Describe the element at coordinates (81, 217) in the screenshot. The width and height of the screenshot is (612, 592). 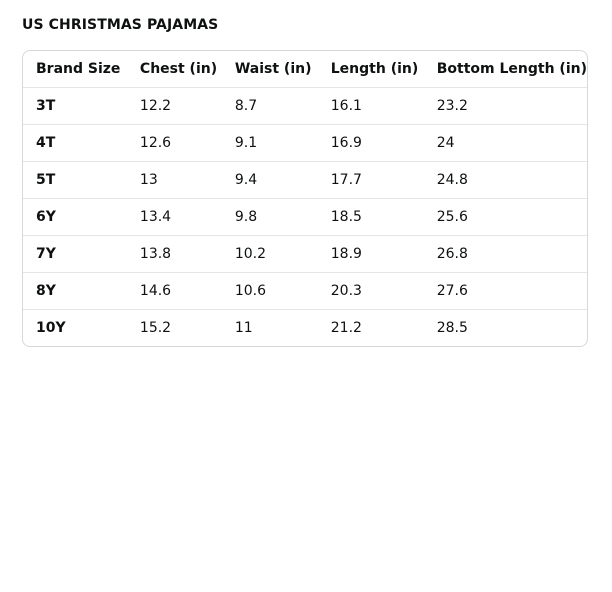
I see `row-label: 6Y` at that location.